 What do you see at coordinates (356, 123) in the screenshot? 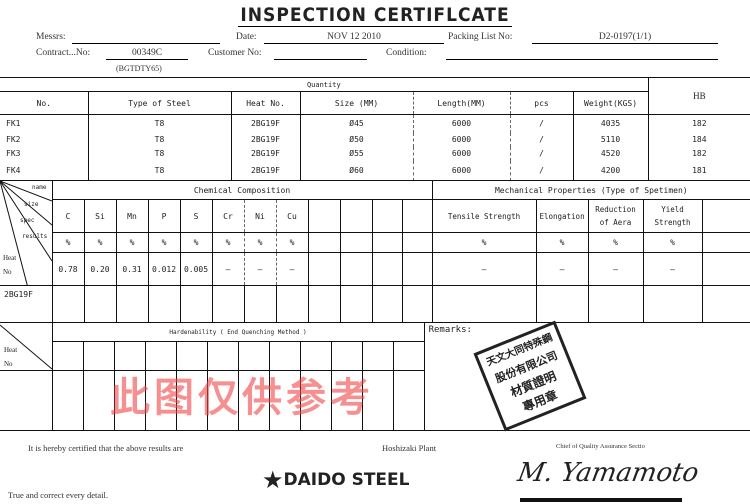
I see `cell-3: Ø45` at bounding box center [356, 123].